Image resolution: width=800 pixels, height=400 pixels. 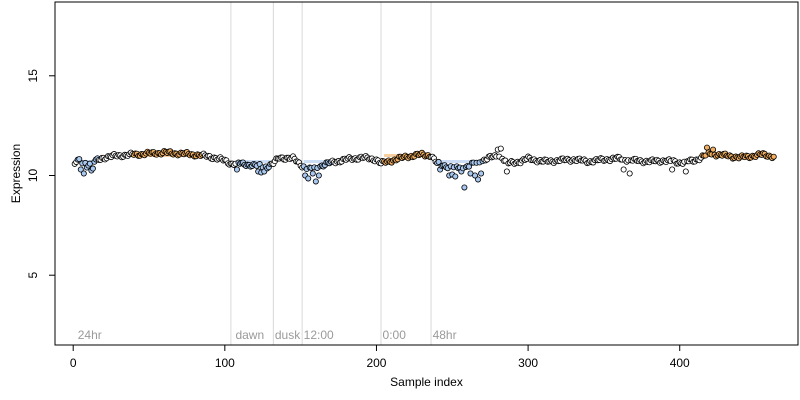 What do you see at coordinates (395, 335) in the screenshot?
I see `annotation-label: 0:00` at bounding box center [395, 335].